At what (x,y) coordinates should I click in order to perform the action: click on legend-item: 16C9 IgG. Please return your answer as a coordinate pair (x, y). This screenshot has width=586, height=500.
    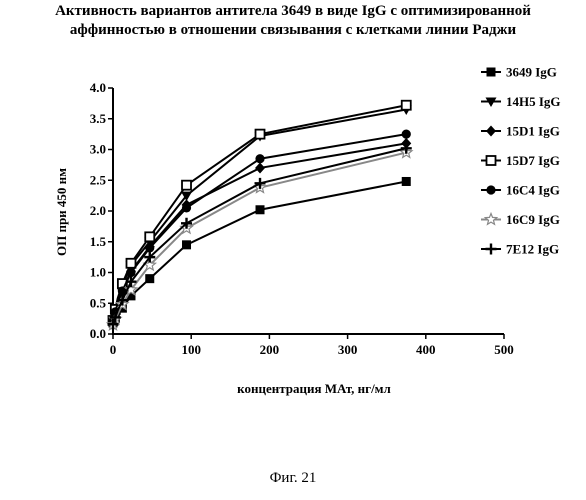
    Looking at the image, I should click on (520, 219).